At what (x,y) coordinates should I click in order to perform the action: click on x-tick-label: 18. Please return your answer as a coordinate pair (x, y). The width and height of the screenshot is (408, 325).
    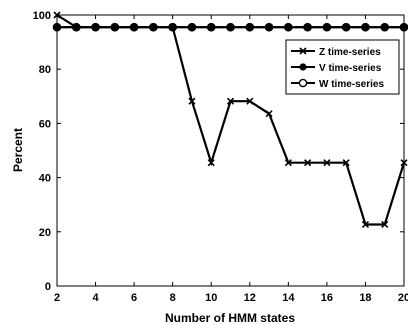
    Looking at the image, I should click on (365, 298).